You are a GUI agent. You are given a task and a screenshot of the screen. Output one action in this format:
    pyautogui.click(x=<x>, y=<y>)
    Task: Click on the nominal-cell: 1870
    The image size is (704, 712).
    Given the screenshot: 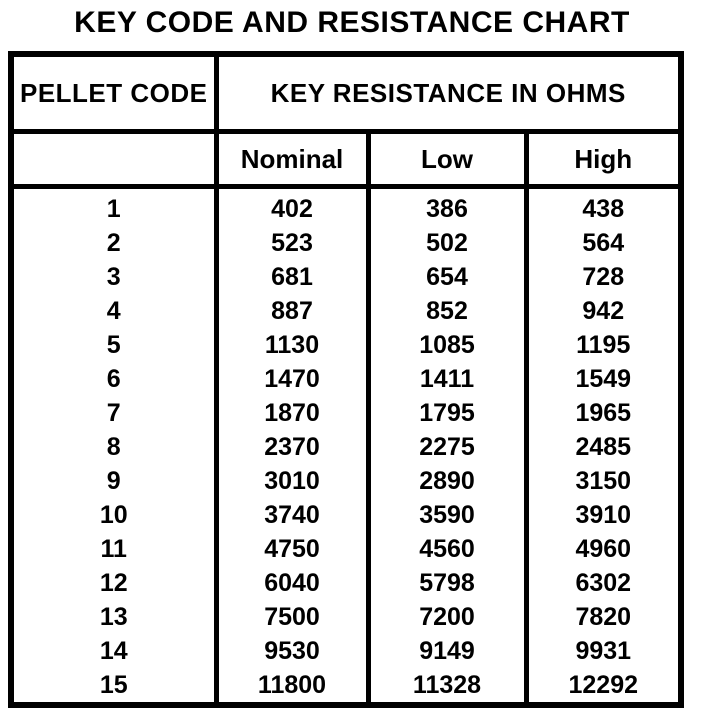 What is the action you would take?
    pyautogui.click(x=293, y=413)
    